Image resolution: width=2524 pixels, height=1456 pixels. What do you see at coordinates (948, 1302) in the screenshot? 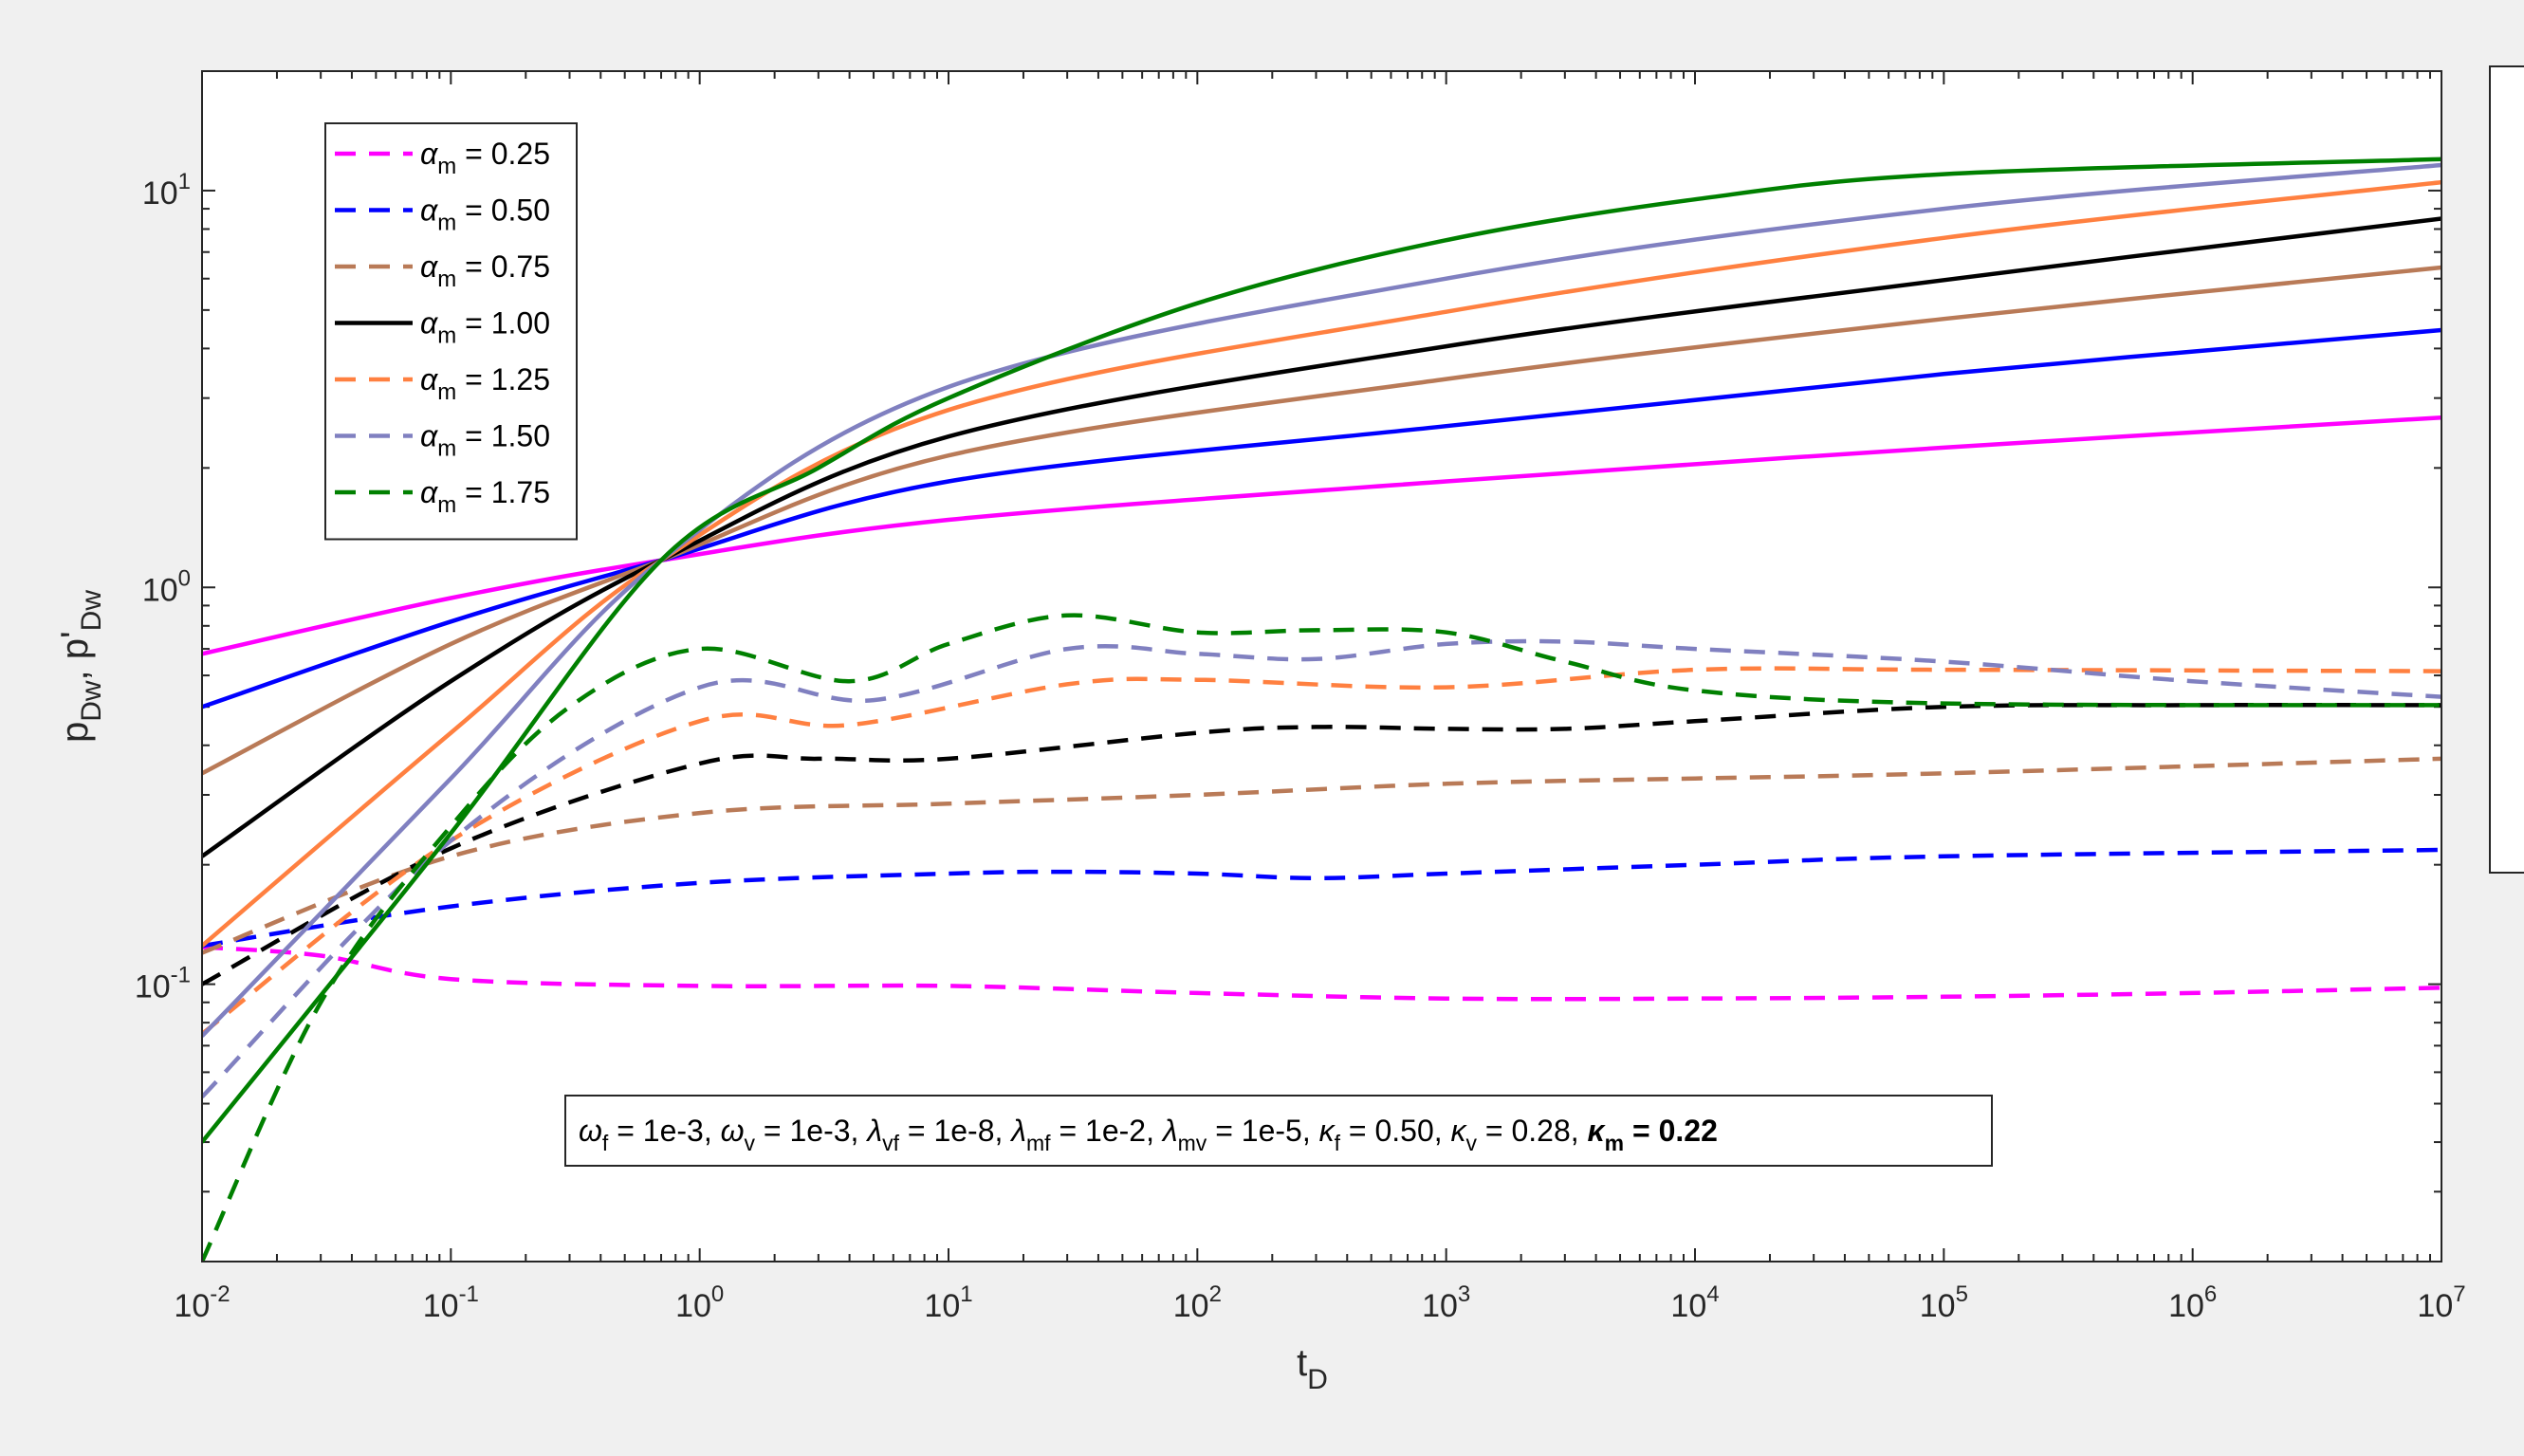
I see `x-tick-label: 10¹` at bounding box center [948, 1302].